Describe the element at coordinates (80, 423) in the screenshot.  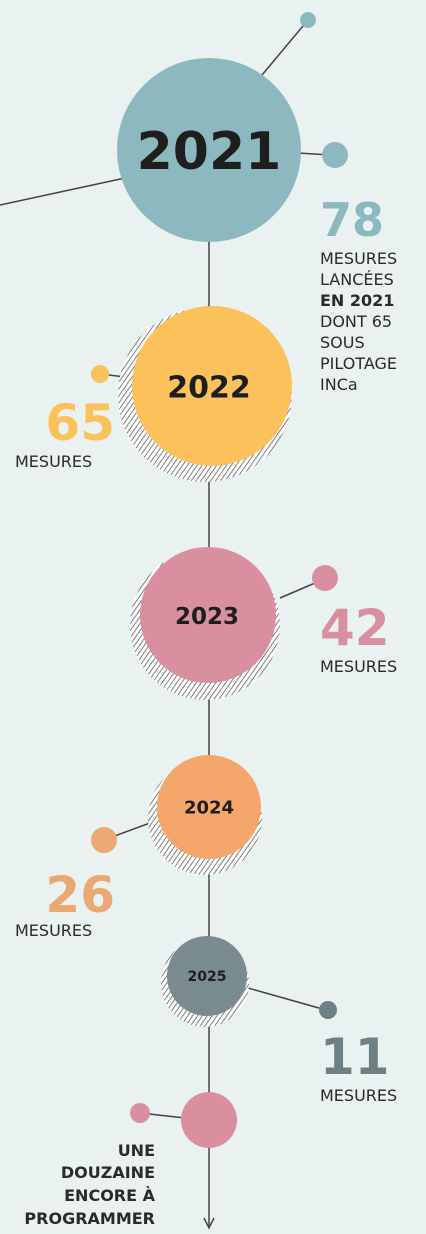
I see `count: 65` at that location.